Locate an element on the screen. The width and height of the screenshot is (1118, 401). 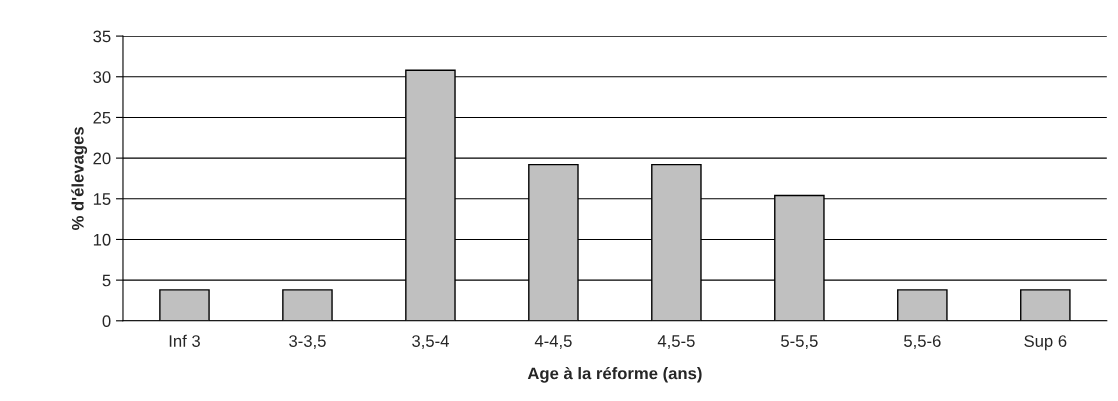
y-tick-label: 15 is located at coordinates (102, 199).